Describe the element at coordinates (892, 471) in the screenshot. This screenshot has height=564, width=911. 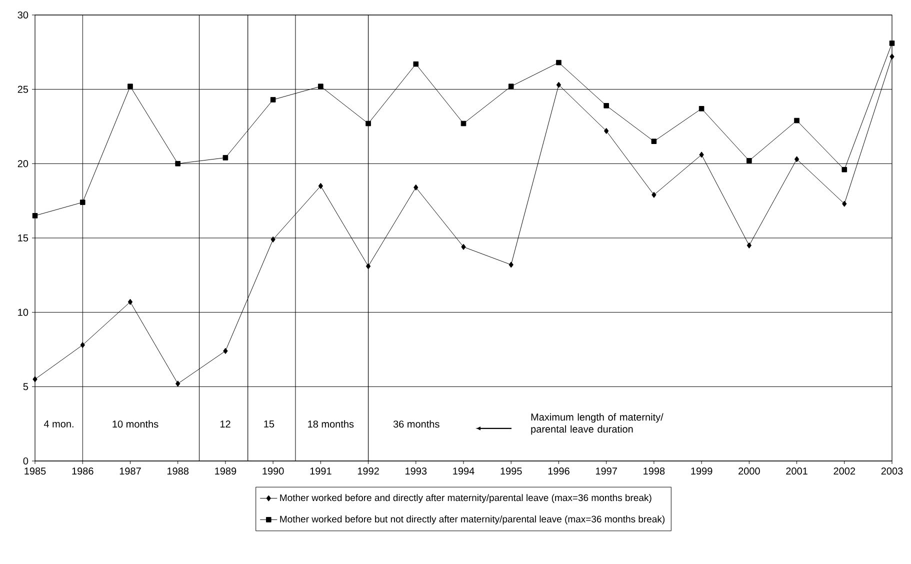
I see `x-tick-label: 2003` at that location.